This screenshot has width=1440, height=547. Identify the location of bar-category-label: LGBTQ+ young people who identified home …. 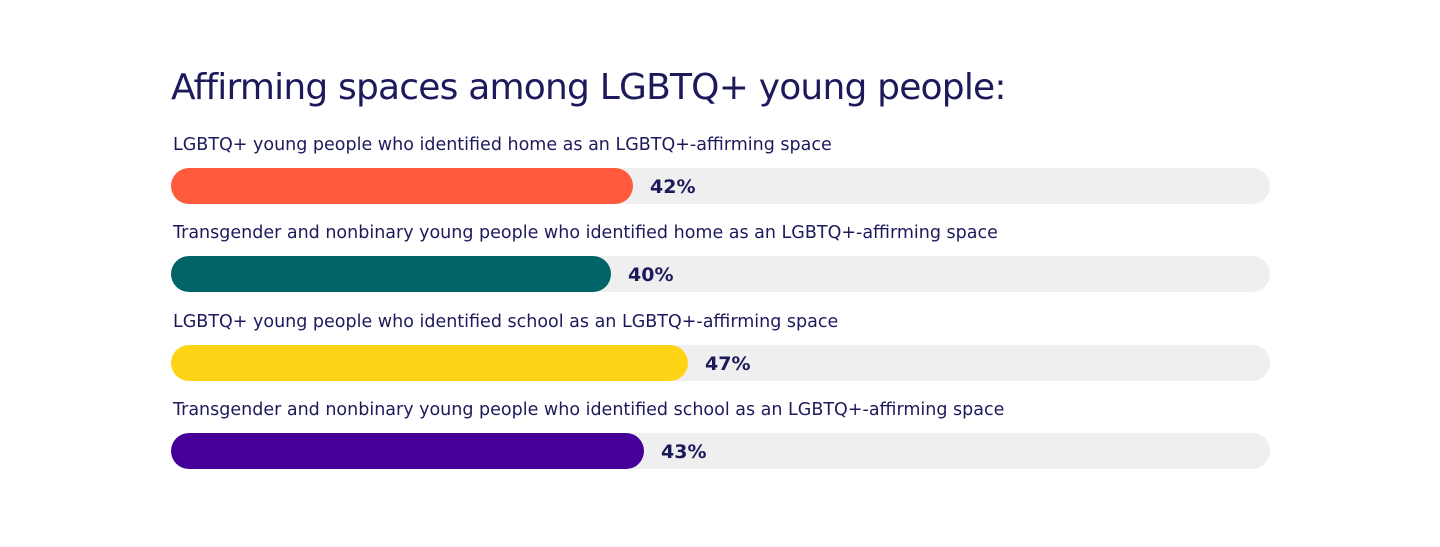
(502, 145).